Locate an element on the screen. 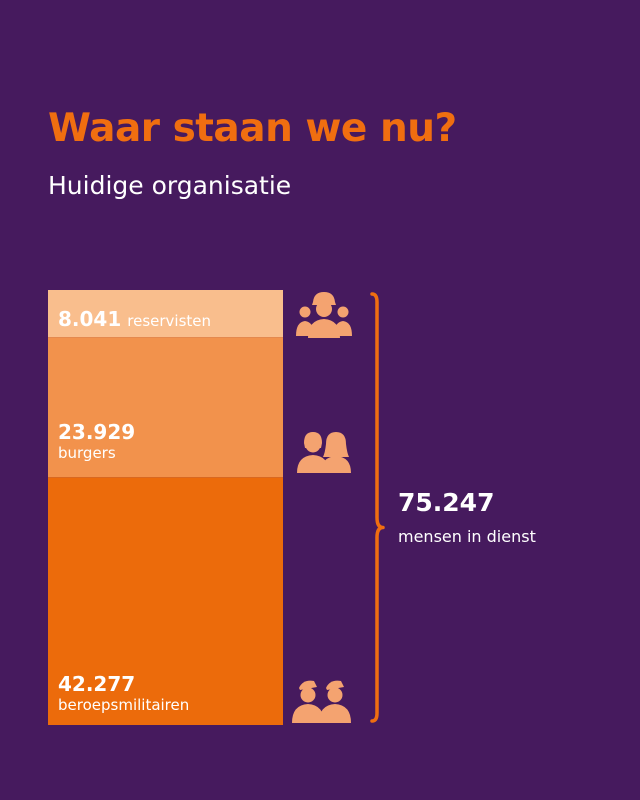 The height and width of the screenshot is (800, 640). total-value: 75.247 is located at coordinates (446, 502).